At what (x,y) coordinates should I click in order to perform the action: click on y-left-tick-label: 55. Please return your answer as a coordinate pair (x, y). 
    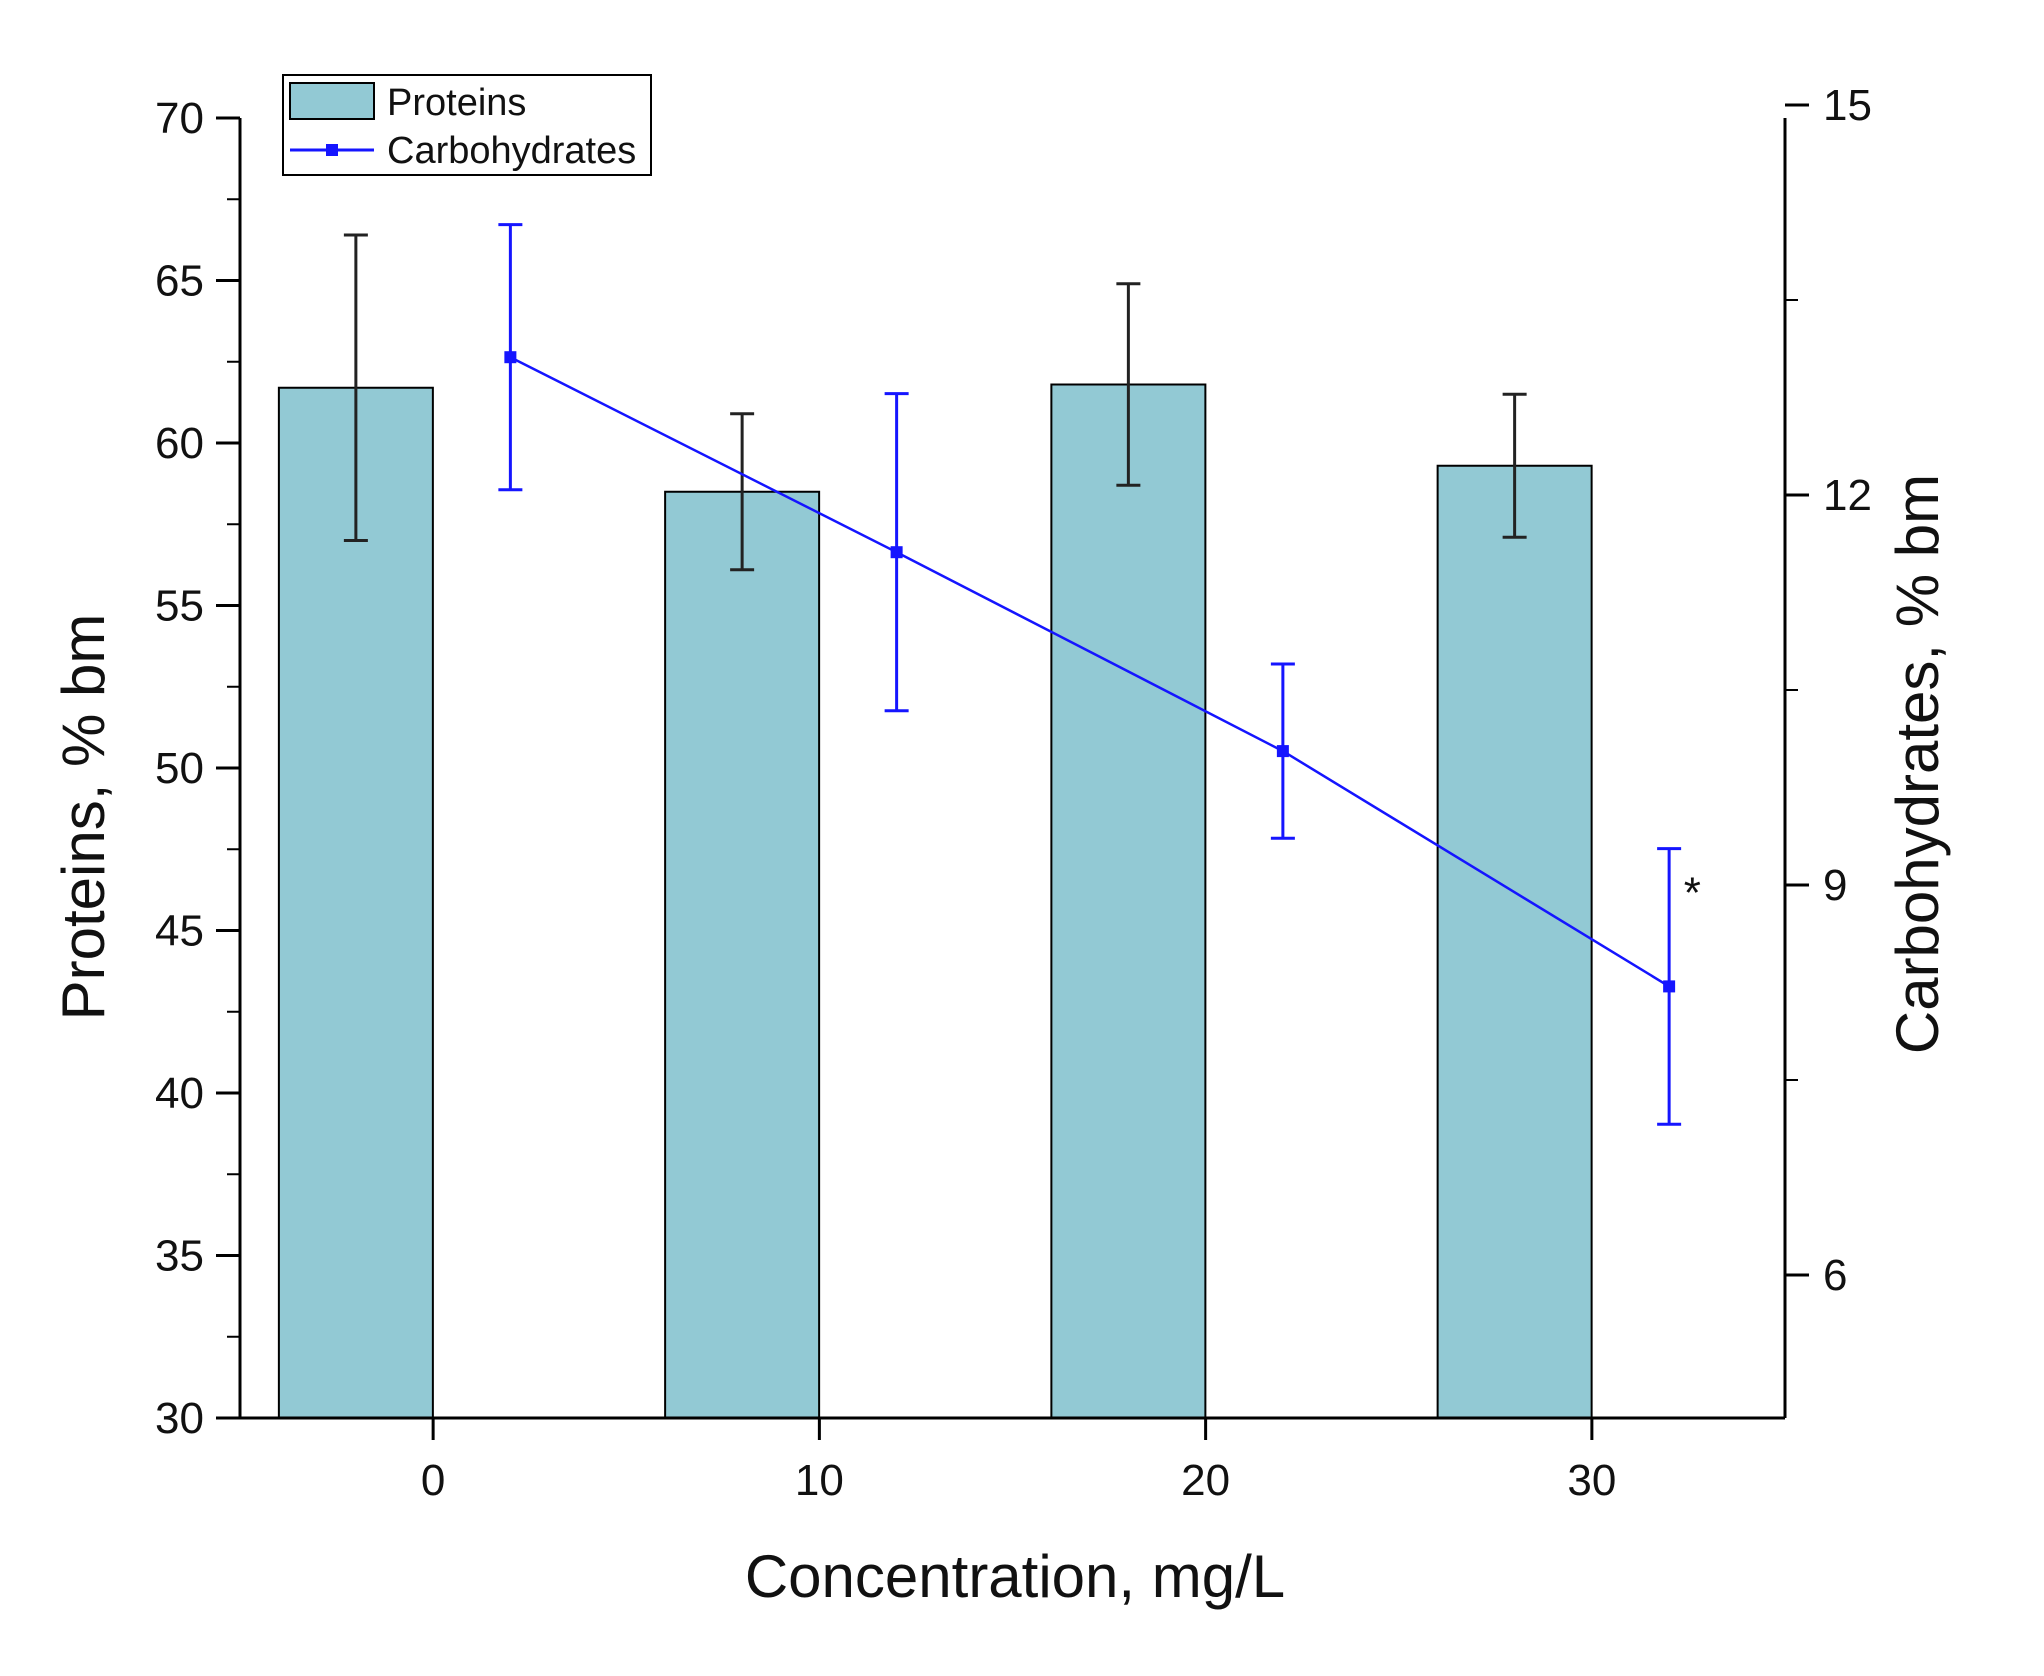
    Looking at the image, I should click on (179, 606).